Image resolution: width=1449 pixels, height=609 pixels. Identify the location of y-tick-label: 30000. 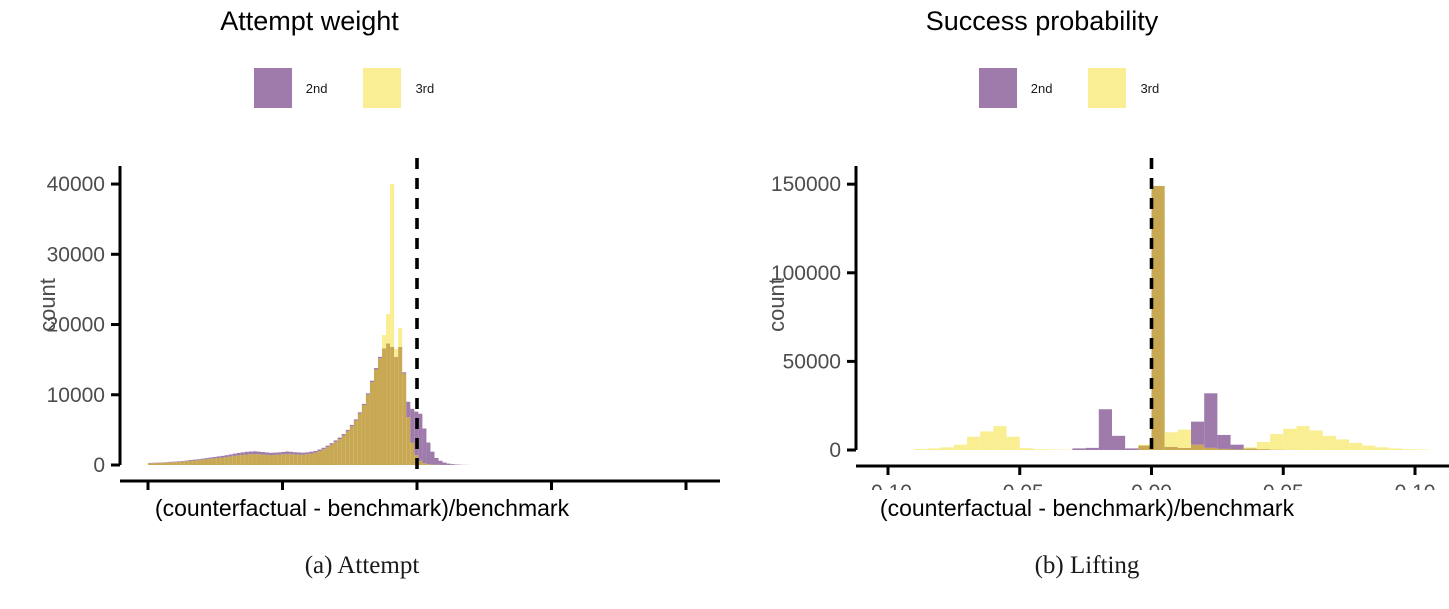
(76, 254).